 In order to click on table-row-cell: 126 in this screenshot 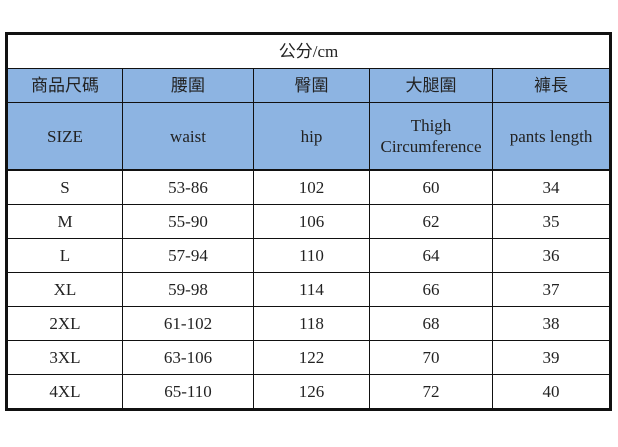, I will do `click(311, 391)`.